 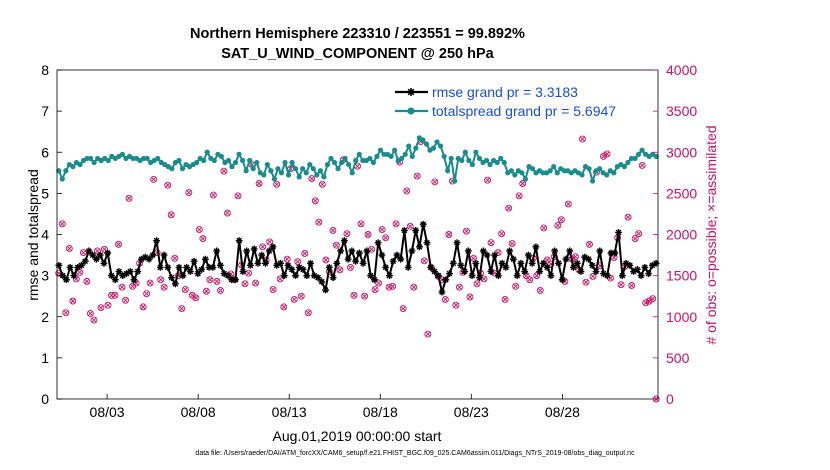 I want to click on legend-spread-label: totalspread grand pr = 5.6947, so click(x=524, y=111).